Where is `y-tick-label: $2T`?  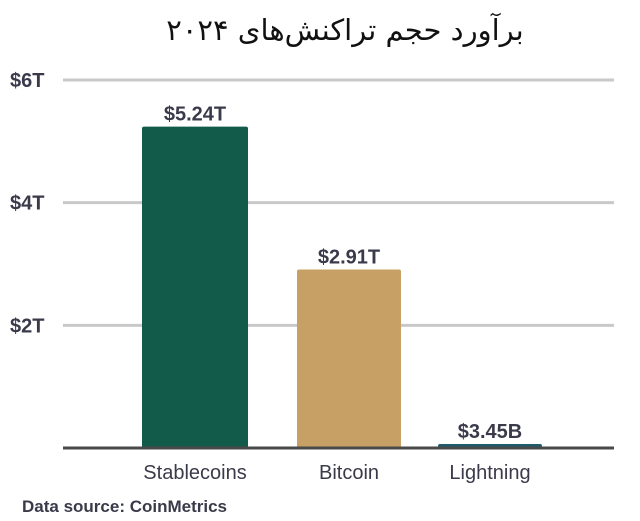 y-tick-label: $2T is located at coordinates (27, 326).